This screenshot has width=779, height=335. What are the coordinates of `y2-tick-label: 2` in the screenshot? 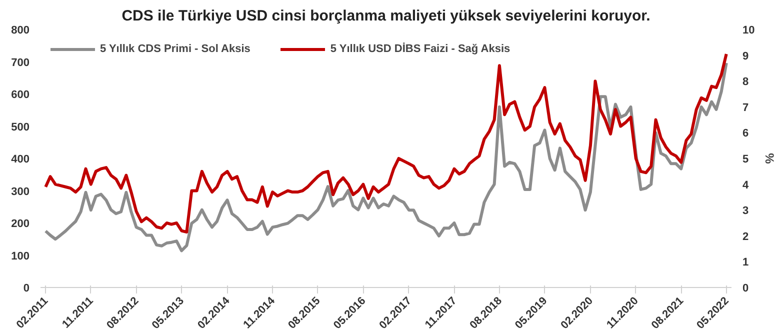 It's located at (745, 236).